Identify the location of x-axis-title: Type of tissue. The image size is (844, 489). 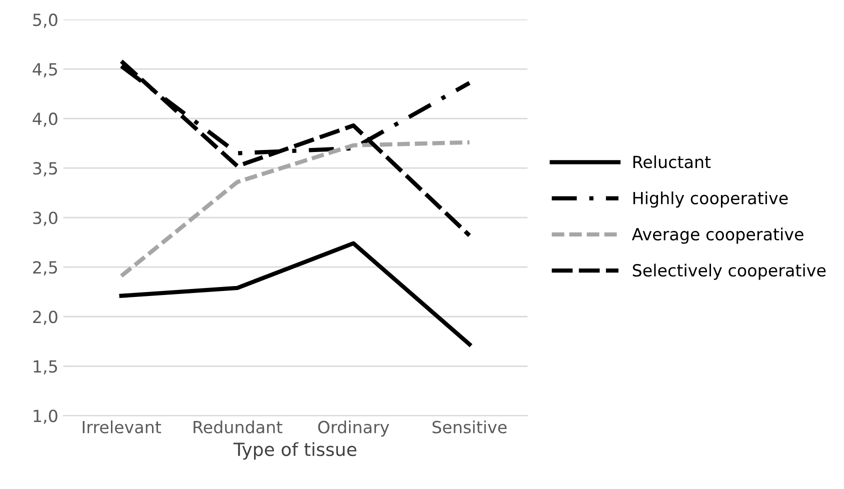
(294, 451).